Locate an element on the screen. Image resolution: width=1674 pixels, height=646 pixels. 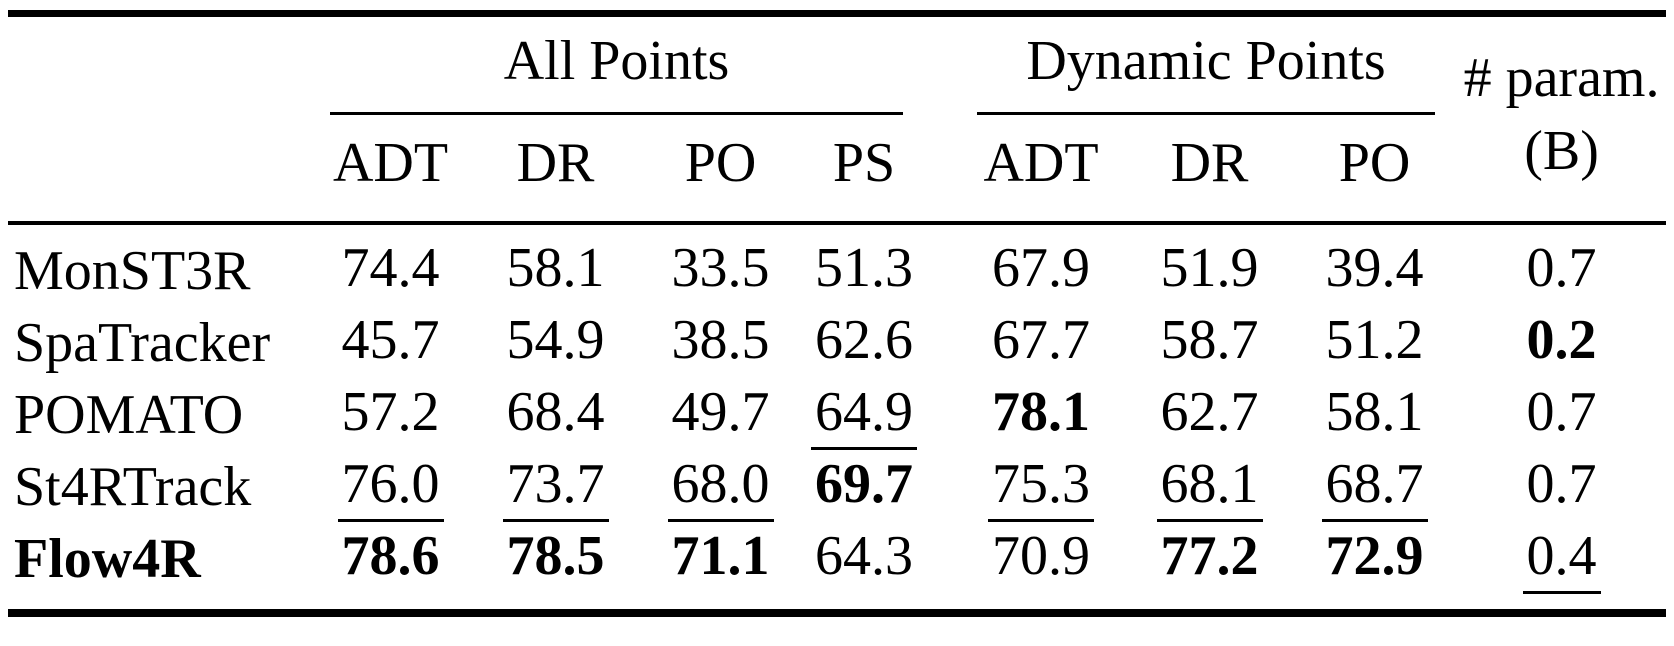
value-cell: 62.6 is located at coordinates (864, 343).